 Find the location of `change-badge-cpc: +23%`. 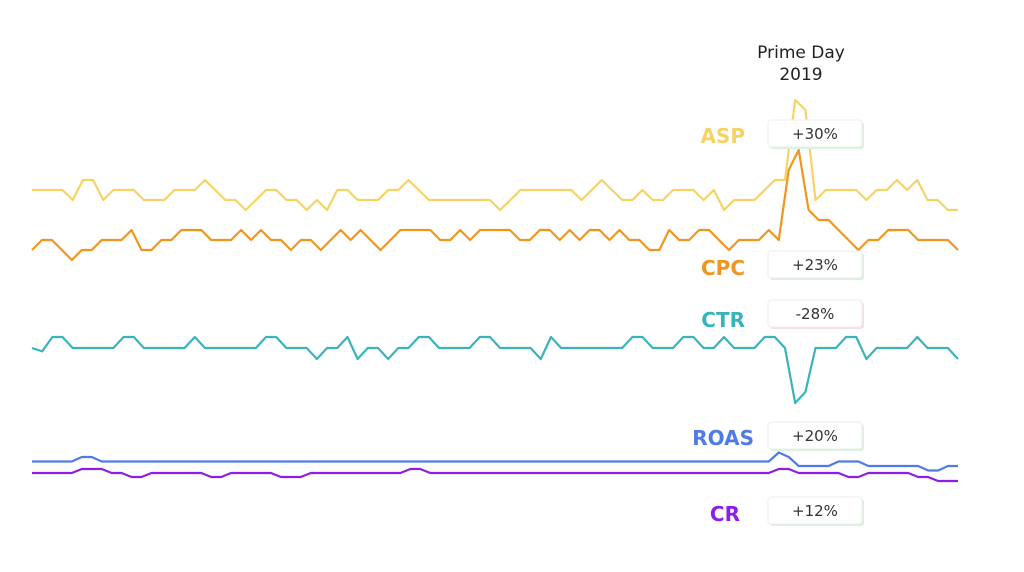

change-badge-cpc: +23% is located at coordinates (815, 265).